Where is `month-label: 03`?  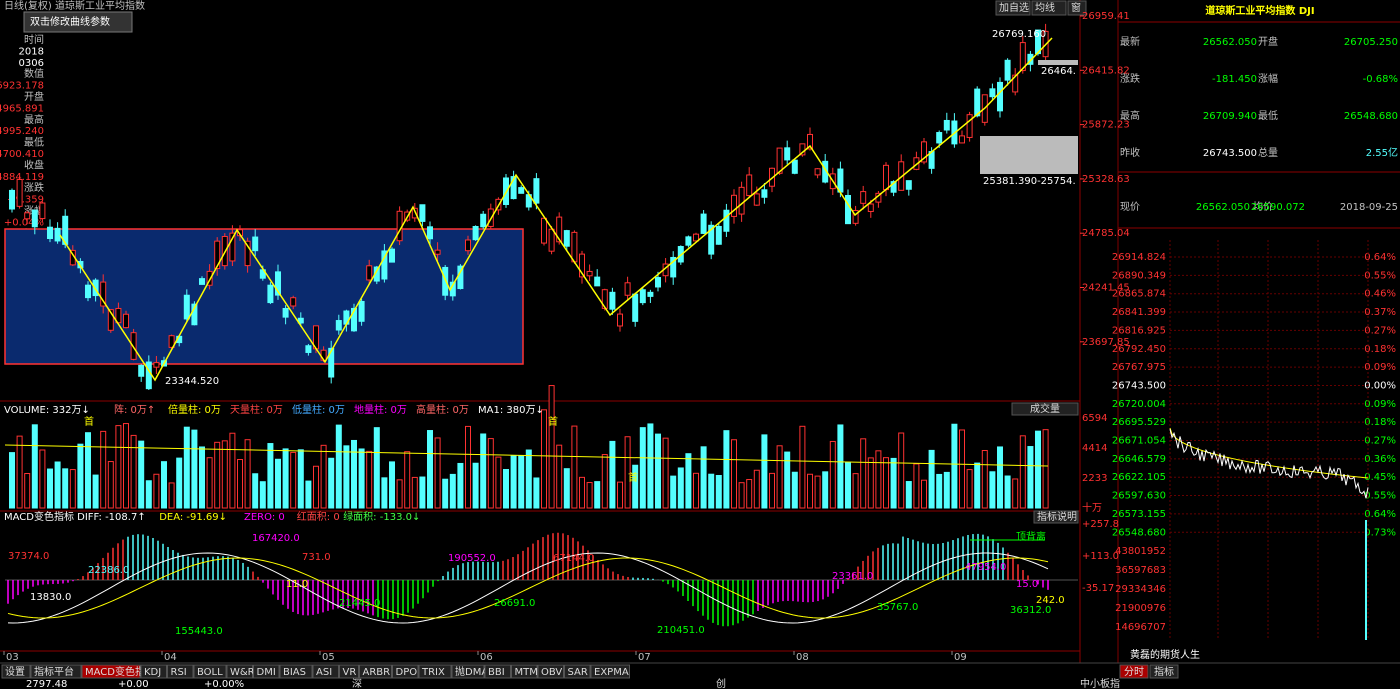 month-label: 03 is located at coordinates (12, 657).